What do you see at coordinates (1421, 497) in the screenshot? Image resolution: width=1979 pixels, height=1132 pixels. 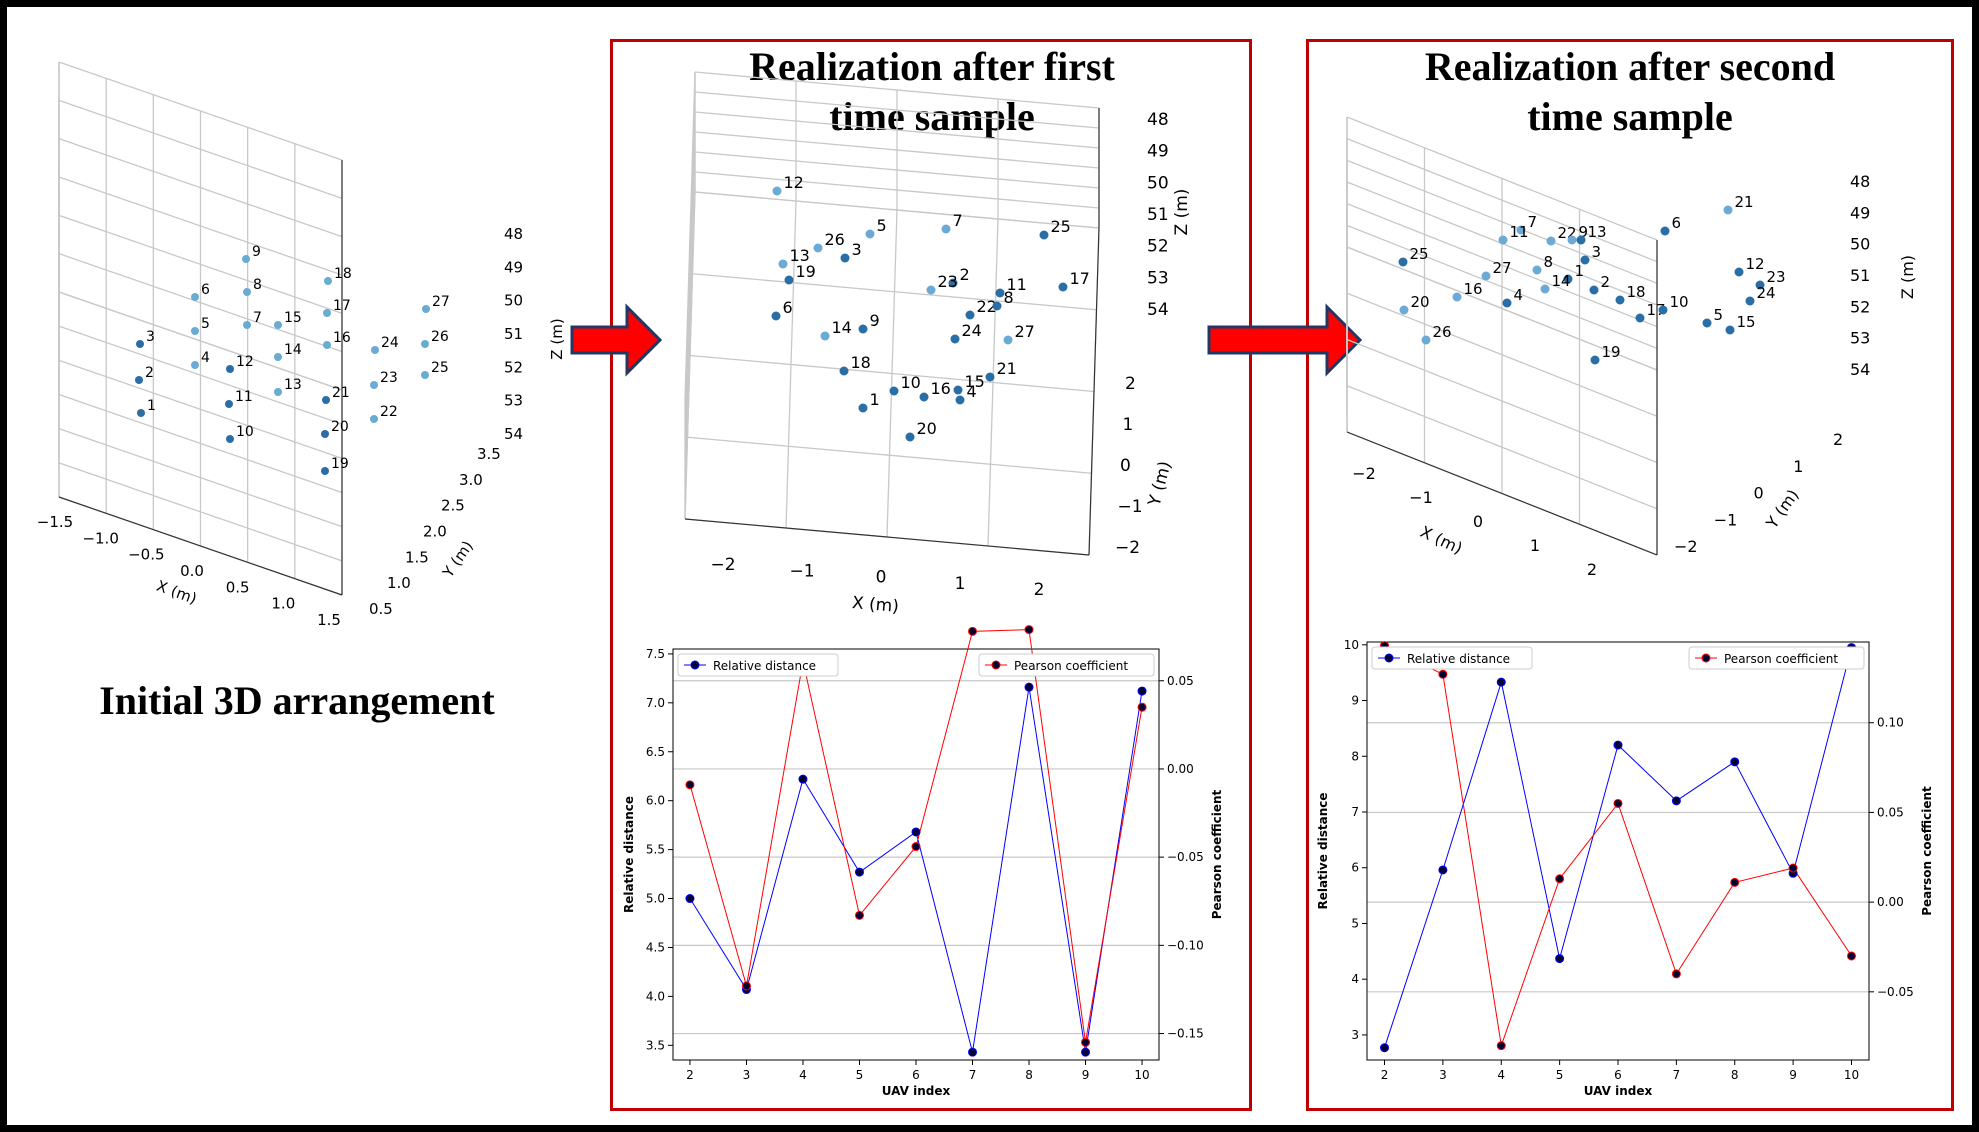 I see `x-tick-label: −1` at bounding box center [1421, 497].